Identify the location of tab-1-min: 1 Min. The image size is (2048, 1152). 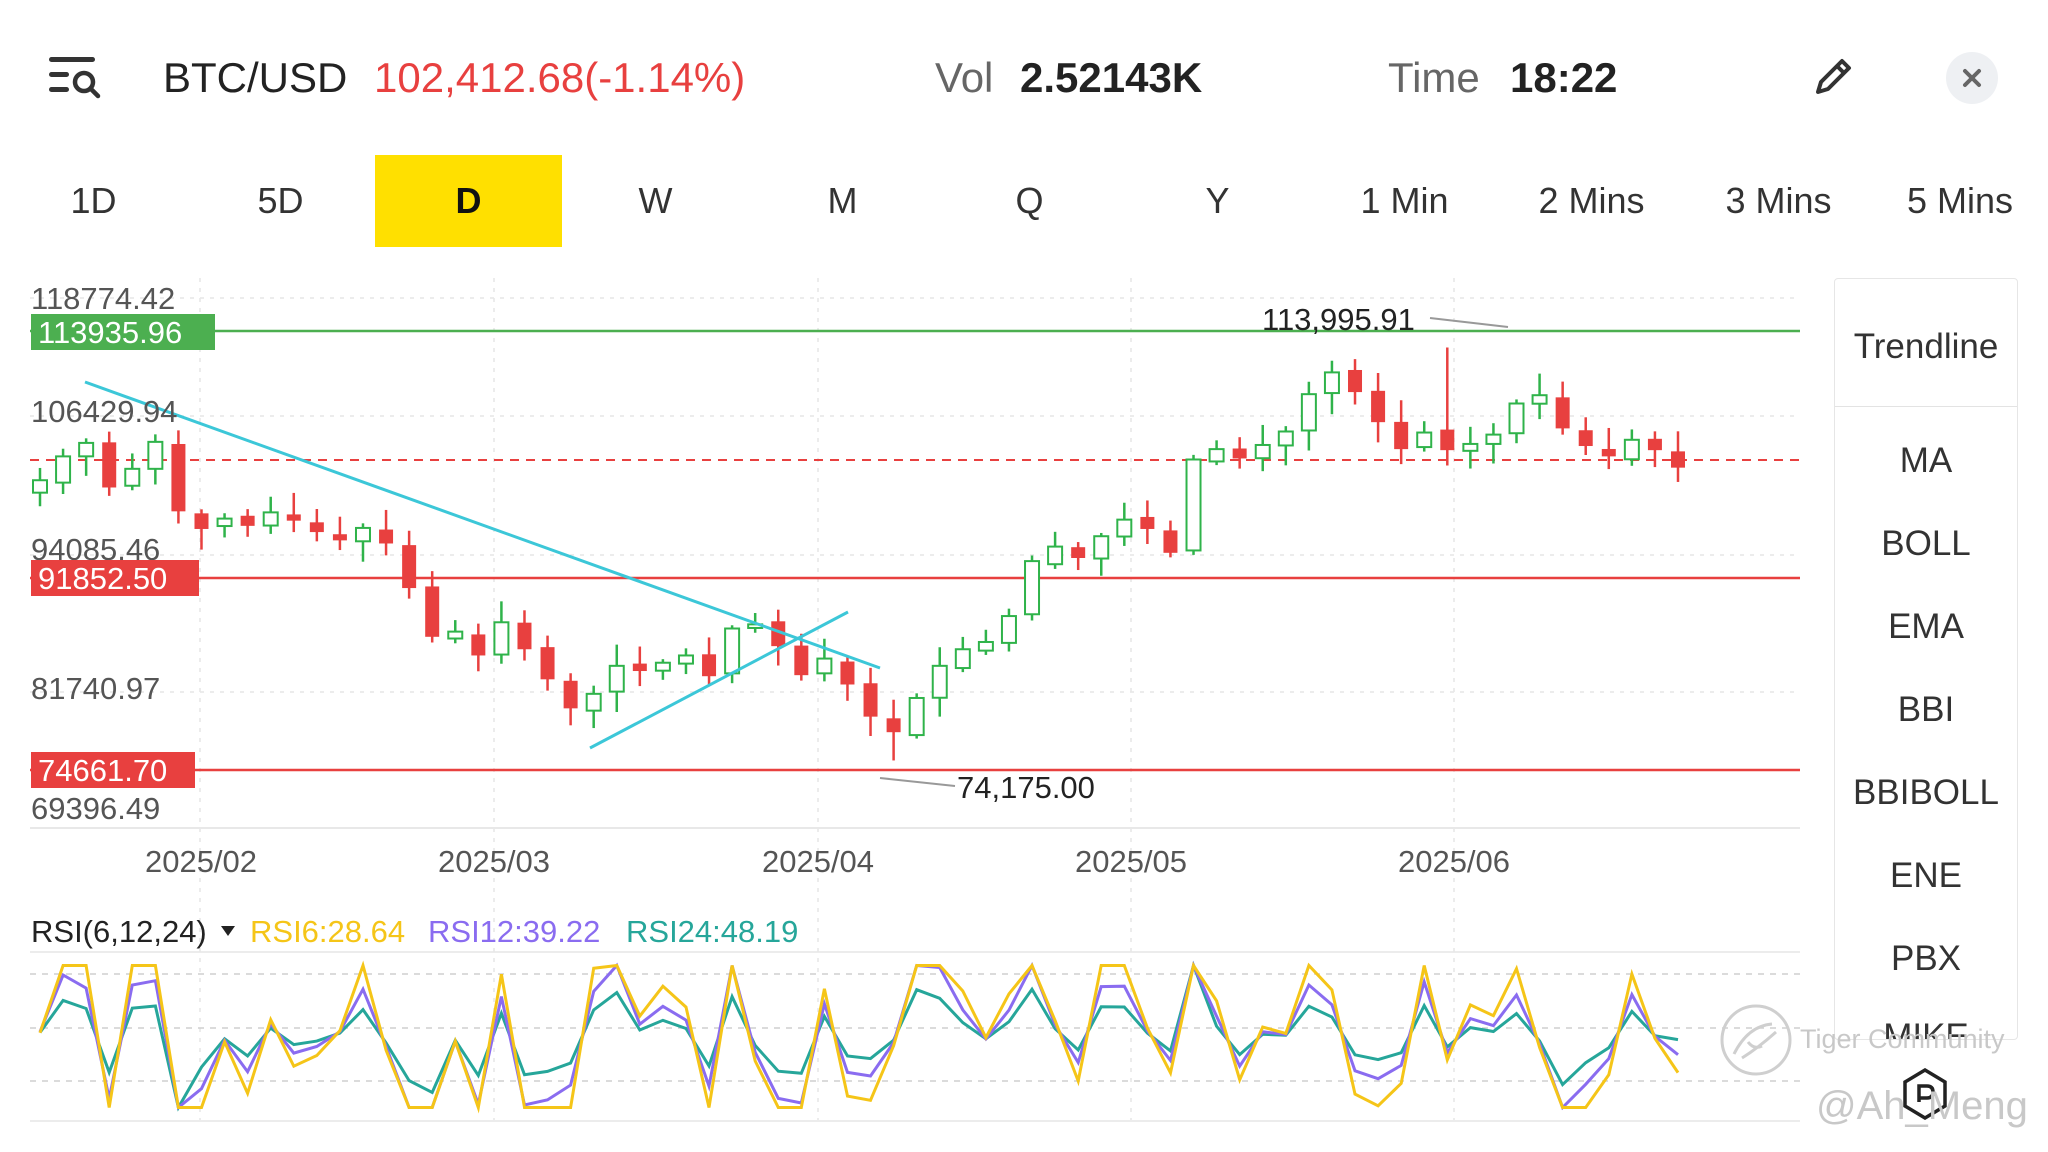
(1404, 200).